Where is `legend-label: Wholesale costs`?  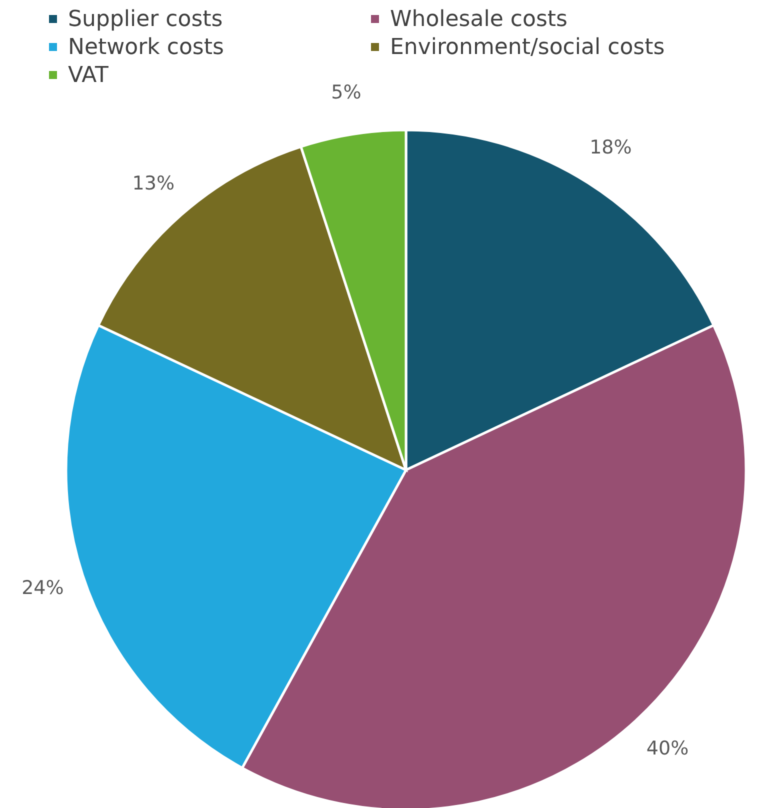
legend-label: Wholesale costs is located at coordinates (479, 19).